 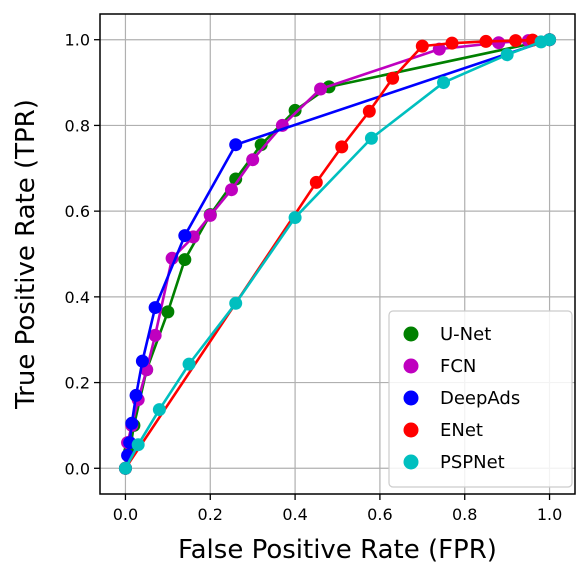 I want to click on y-tick-label: 0.0, so click(x=77, y=468).